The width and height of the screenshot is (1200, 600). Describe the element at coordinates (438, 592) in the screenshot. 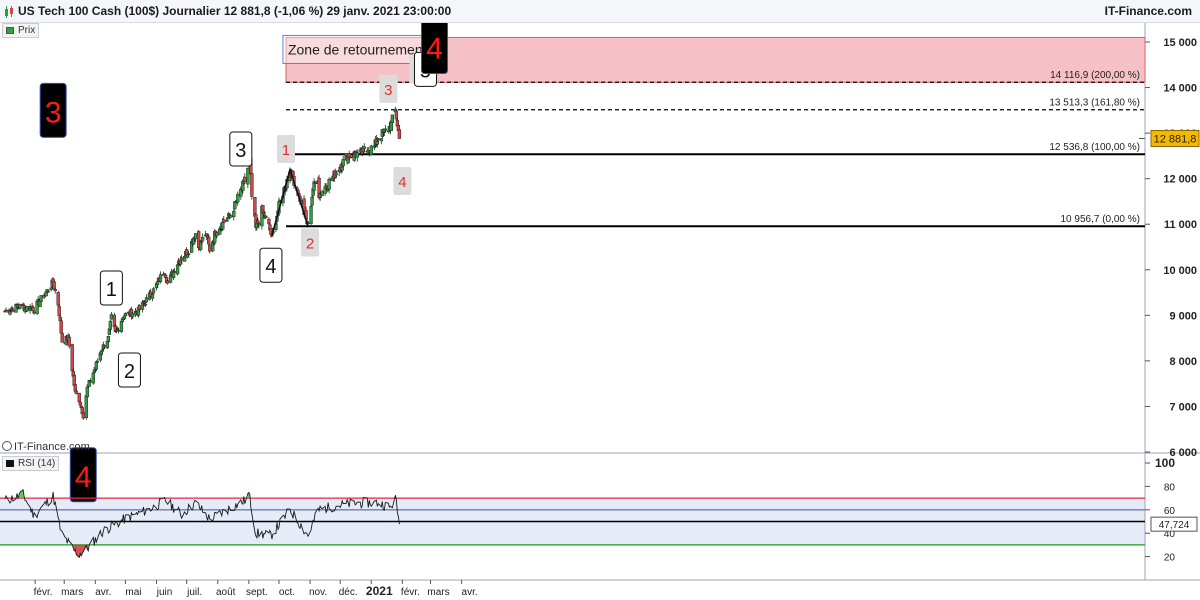

I see `x-tick-label: mars` at that location.